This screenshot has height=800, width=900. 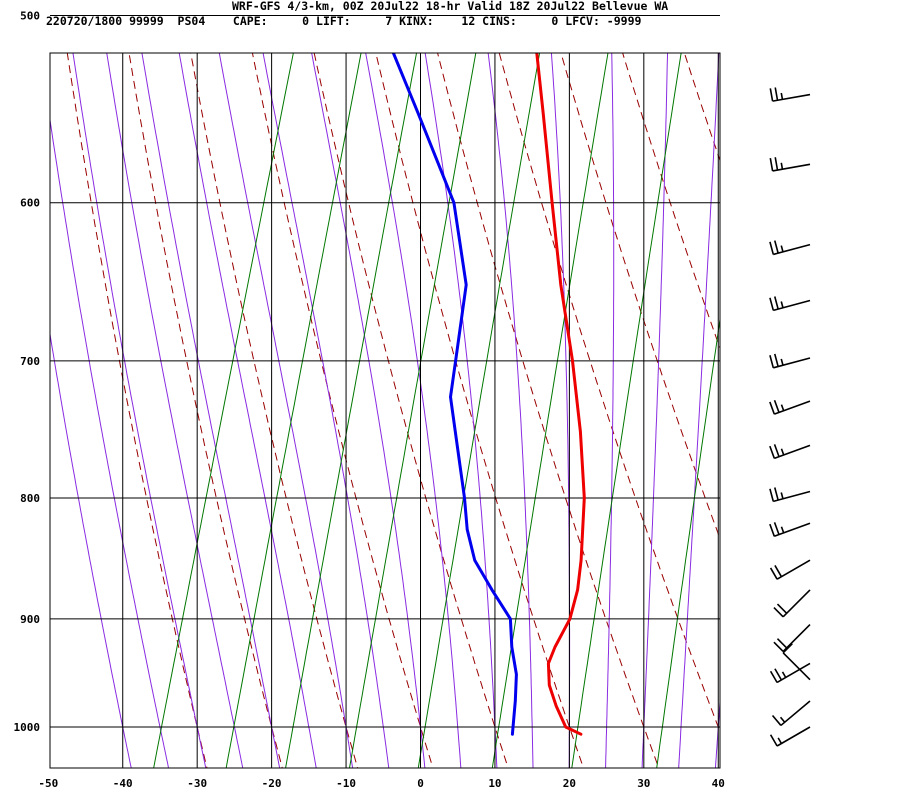 I want to click on y-tick-label: 700, so click(x=30, y=361).